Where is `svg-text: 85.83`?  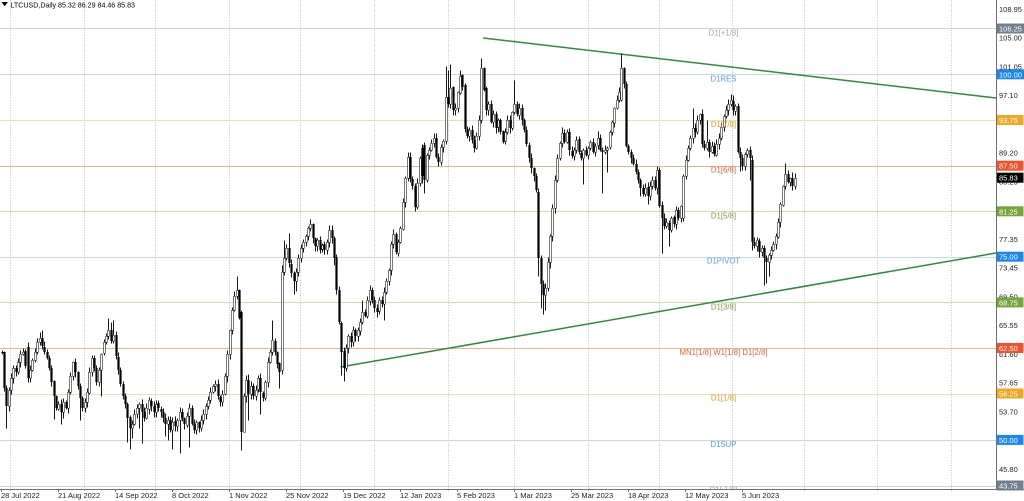
svg-text: 85.83 is located at coordinates (1008, 178).